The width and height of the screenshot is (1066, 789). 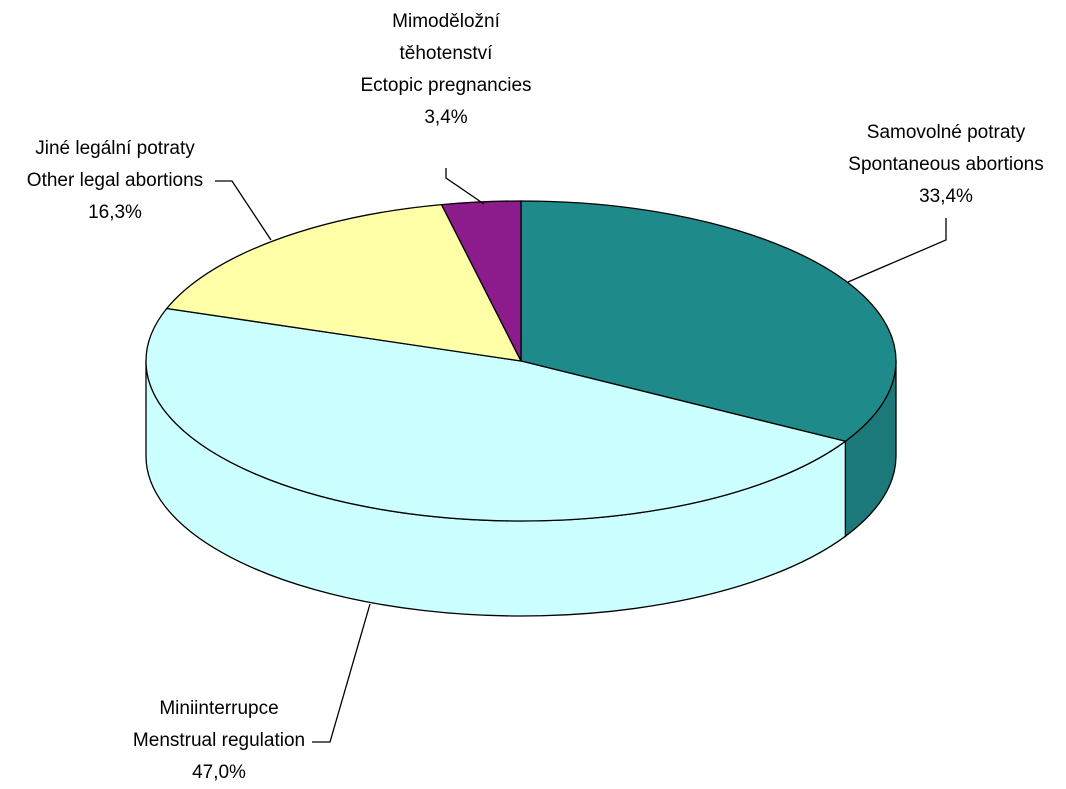 I want to click on slice-side-shade, so click(x=870, y=449).